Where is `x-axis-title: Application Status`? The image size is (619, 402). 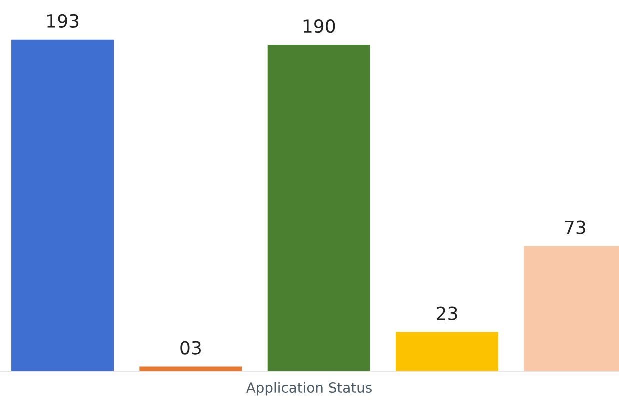
x-axis-title: Application Status is located at coordinates (309, 389).